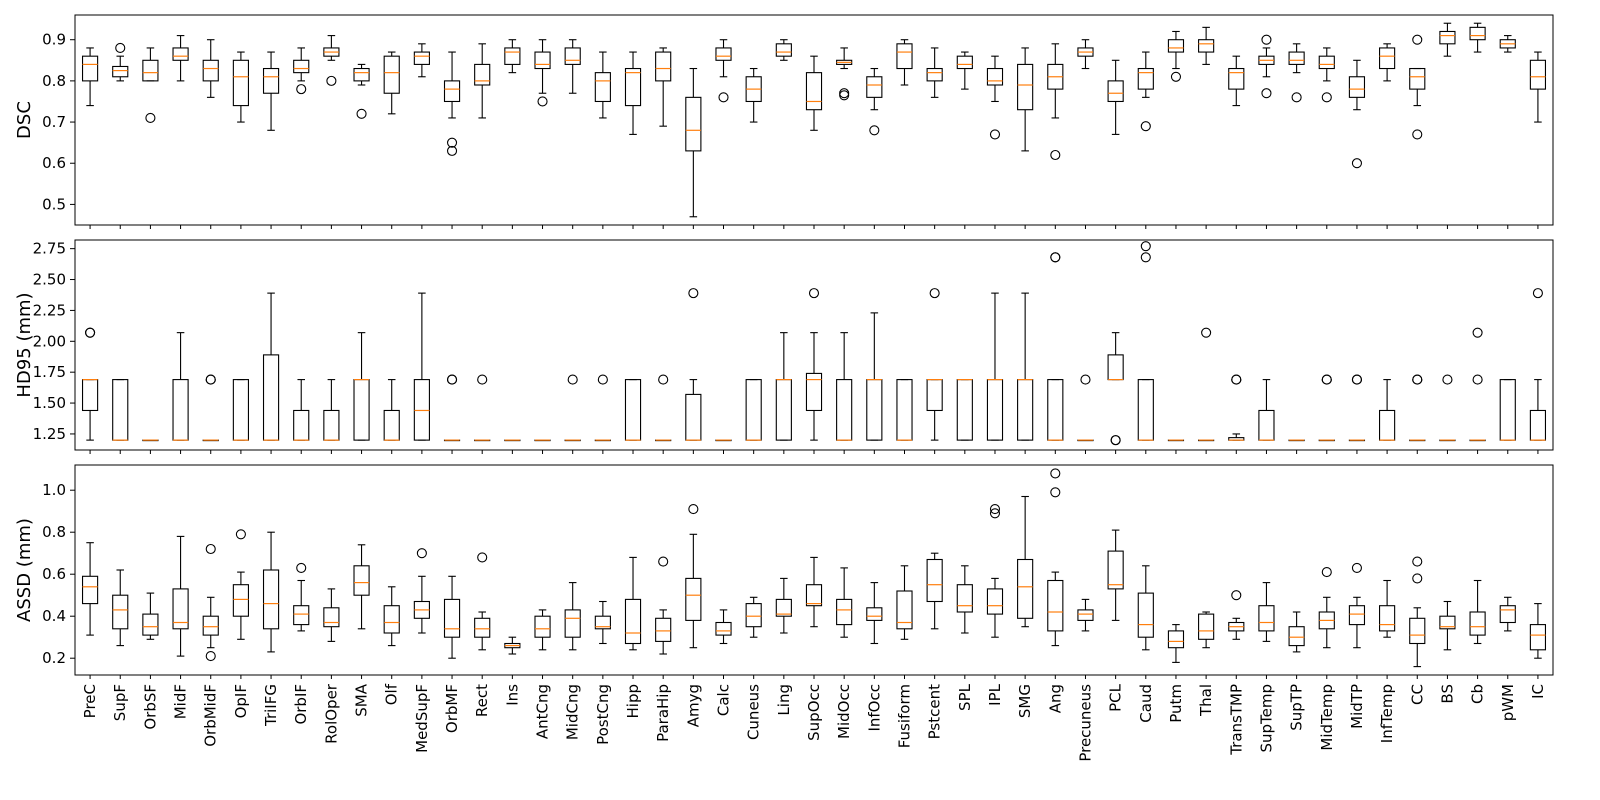 The height and width of the screenshot is (800, 1600). I want to click on box-PCL, so click(1115, 575).